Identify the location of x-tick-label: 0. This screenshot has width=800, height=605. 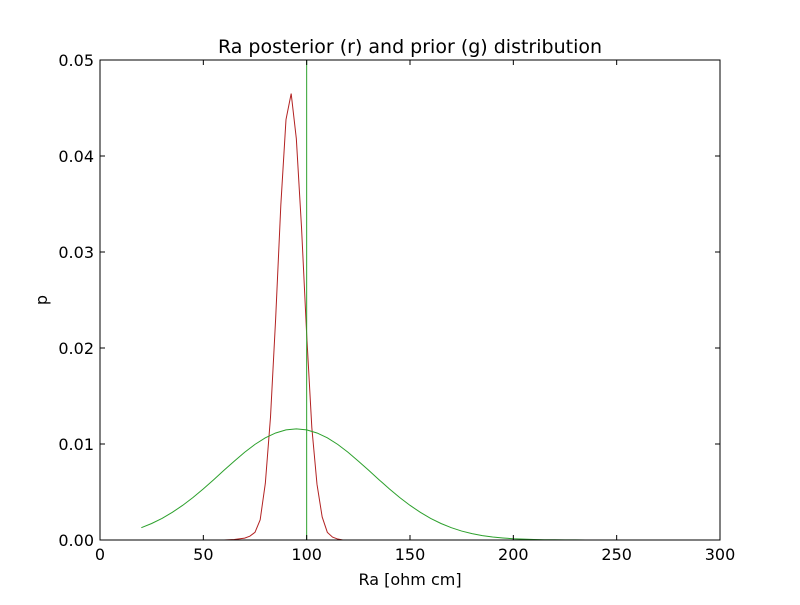
(100, 554).